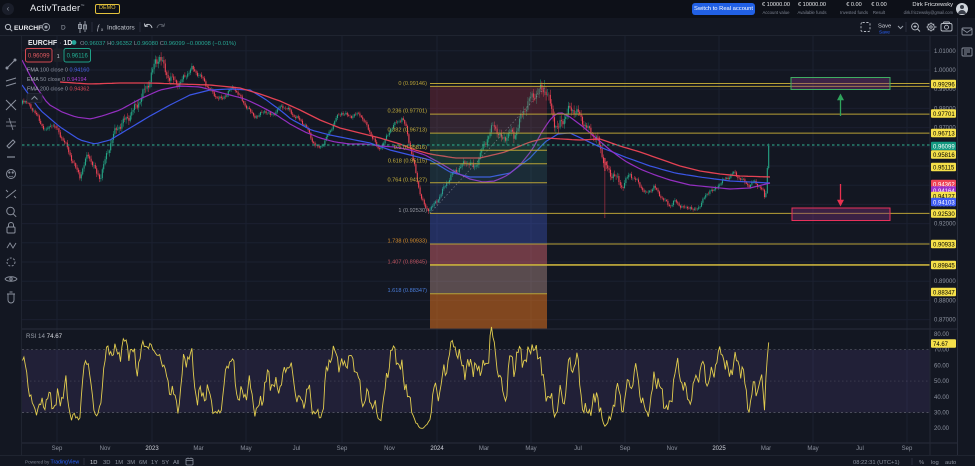  What do you see at coordinates (131, 463) in the screenshot?
I see `svg-text: 3M` at bounding box center [131, 463].